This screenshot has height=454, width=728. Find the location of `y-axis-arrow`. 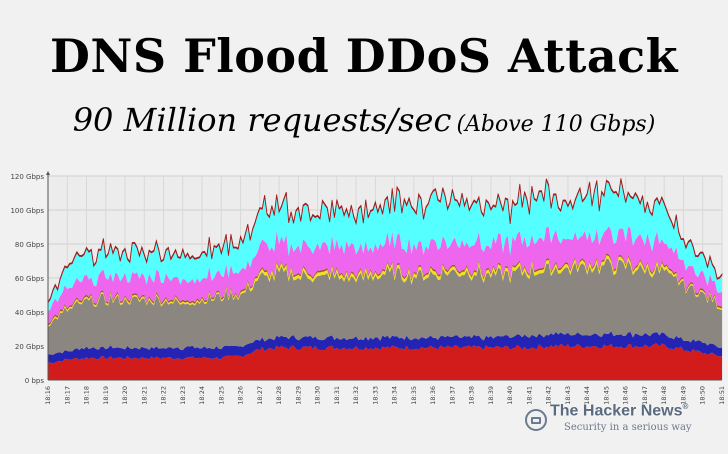

y-axis-arrow is located at coordinates (48, 173).